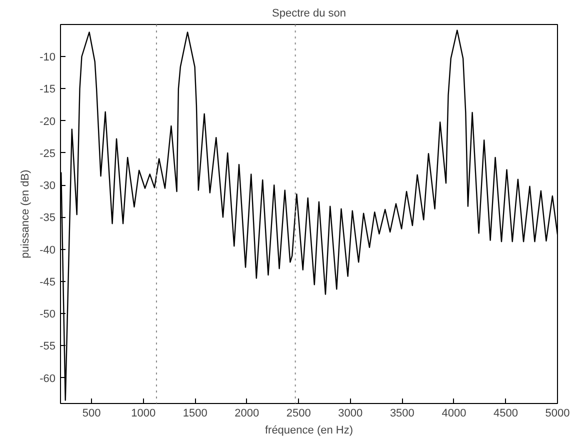 The image size is (575, 439). What do you see at coordinates (350, 414) in the screenshot?
I see `x-tick-label: 3000` at bounding box center [350, 414].